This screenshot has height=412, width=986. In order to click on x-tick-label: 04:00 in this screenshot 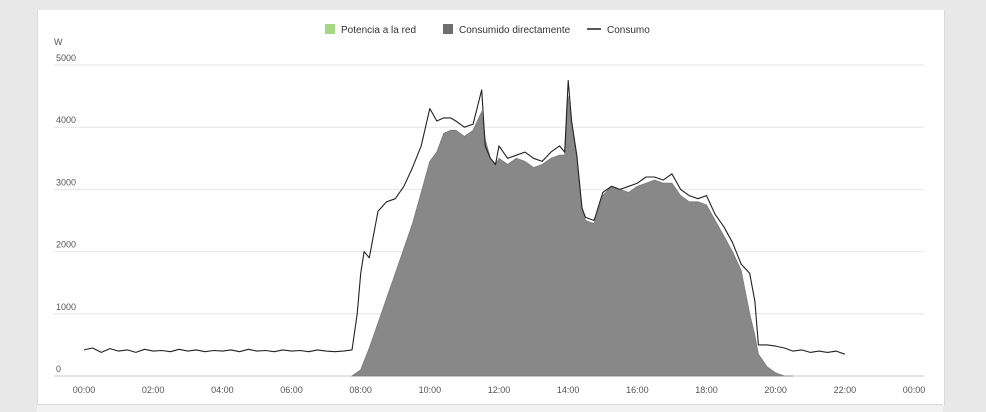, I will do `click(222, 390)`.